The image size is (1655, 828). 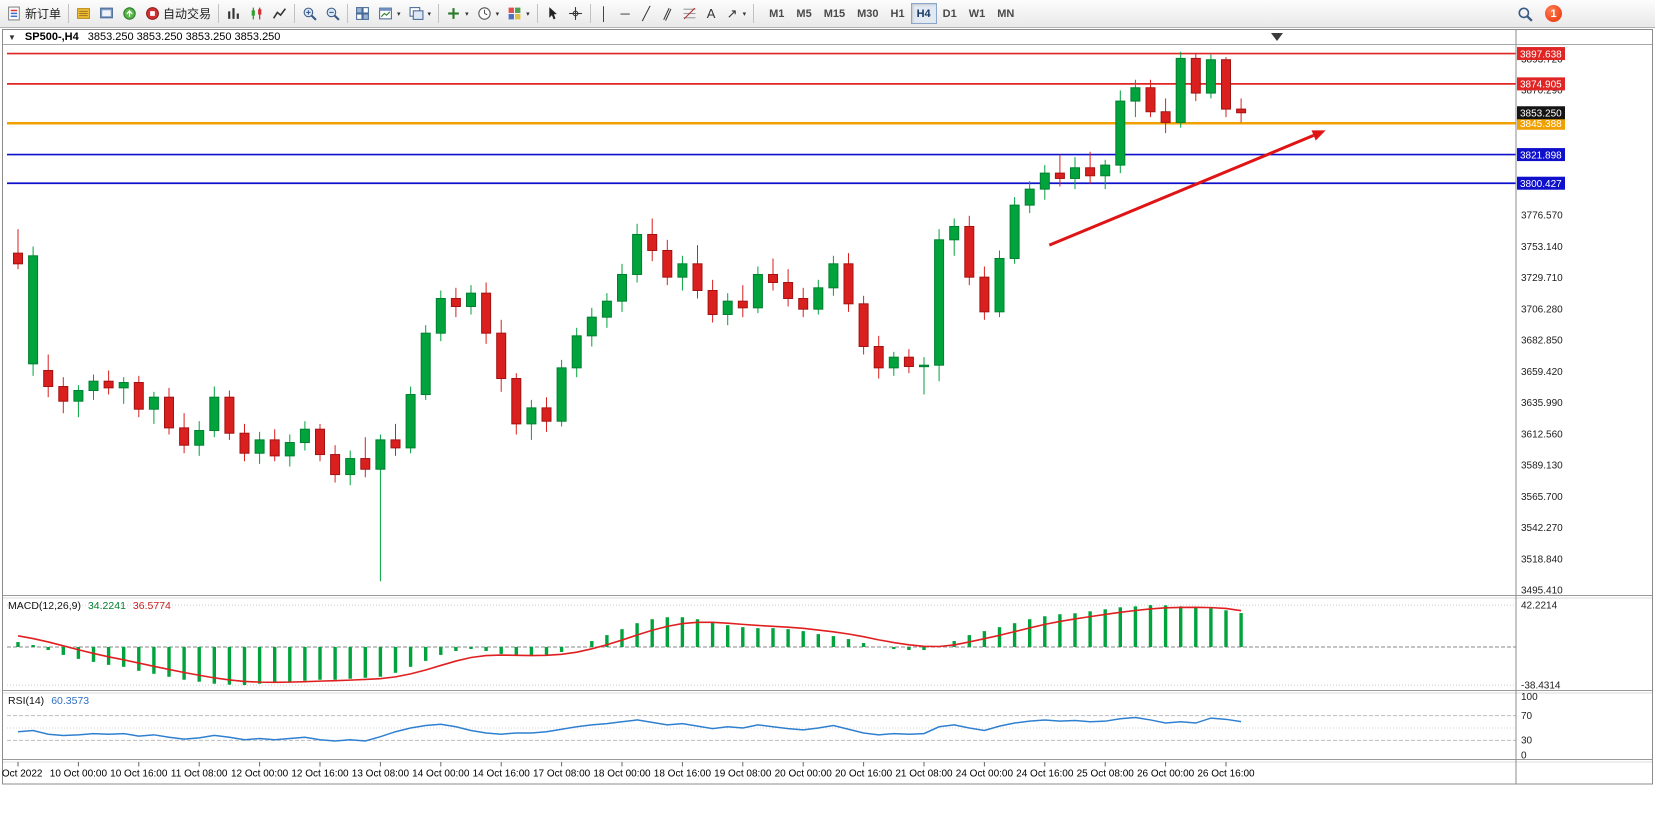 I want to click on autotrading-button: 自动交易, so click(x=178, y=13).